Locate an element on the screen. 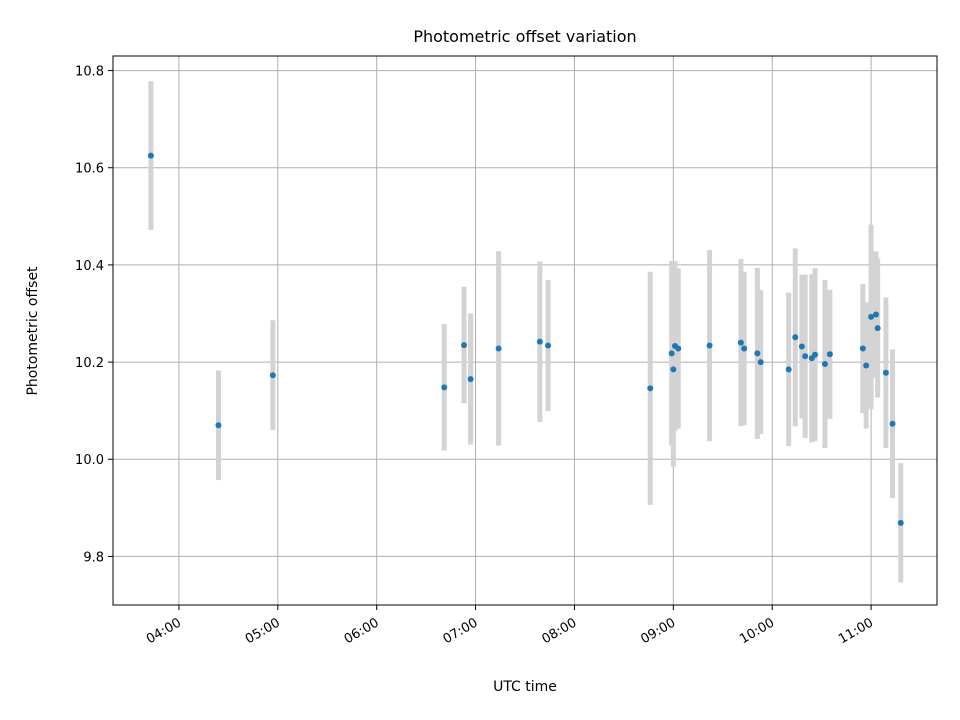 The image size is (960, 720). y-axis-label: Photometric offset is located at coordinates (33, 331).